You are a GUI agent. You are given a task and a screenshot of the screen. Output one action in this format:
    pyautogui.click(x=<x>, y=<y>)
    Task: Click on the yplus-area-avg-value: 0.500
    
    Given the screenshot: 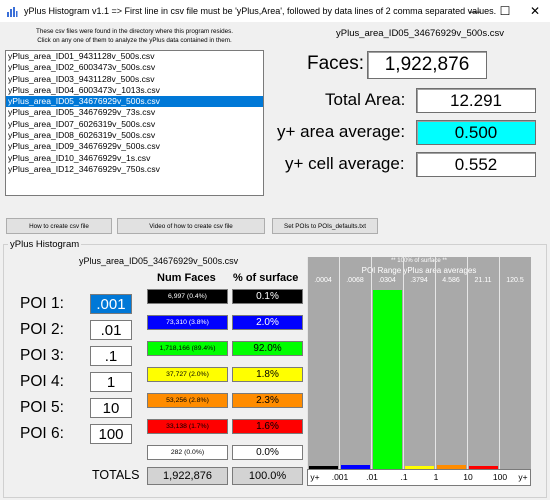 What is the action you would take?
    pyautogui.click(x=476, y=132)
    